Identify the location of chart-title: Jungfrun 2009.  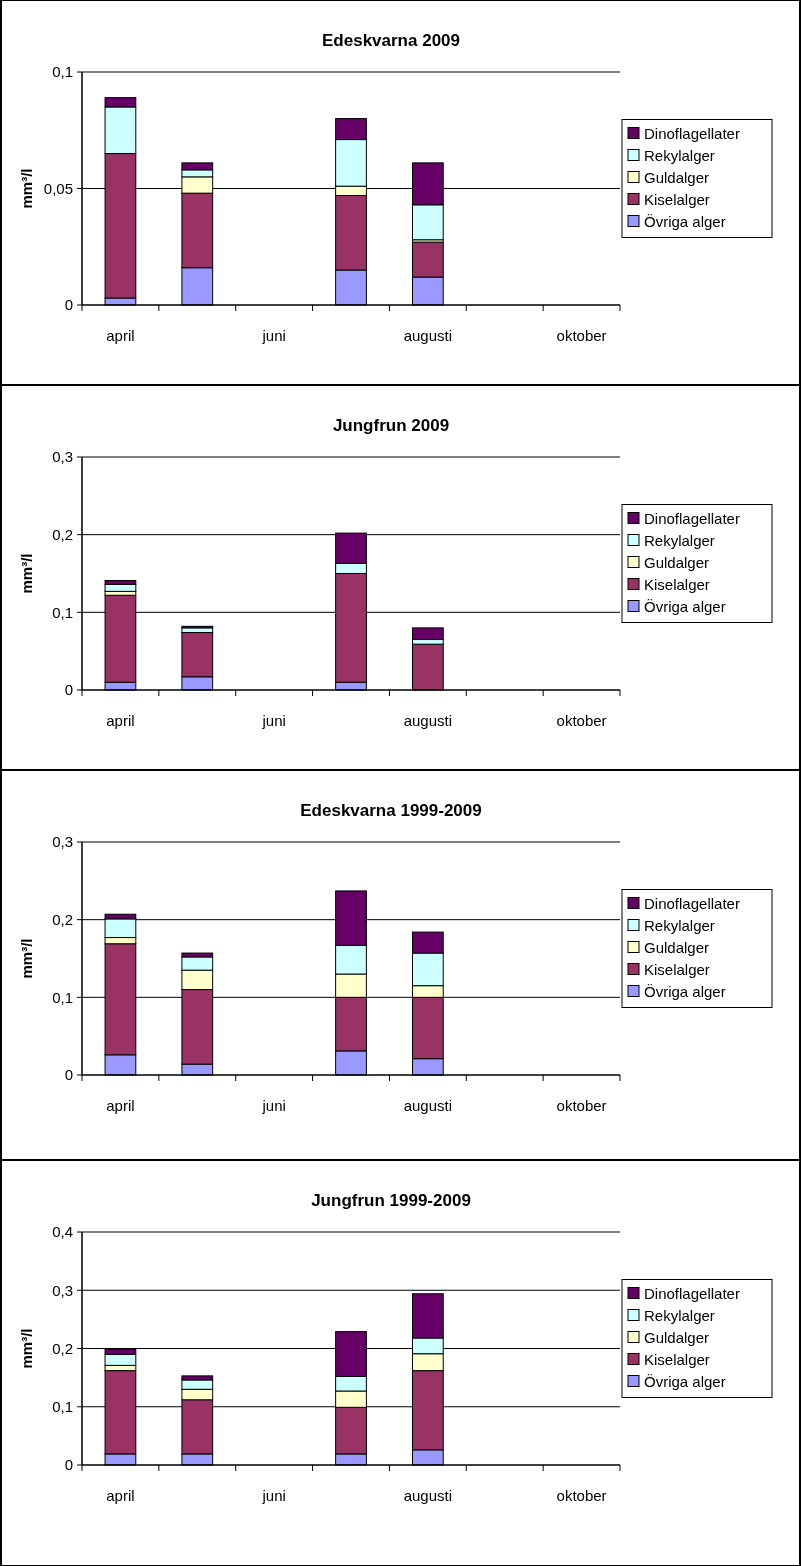
(391, 425).